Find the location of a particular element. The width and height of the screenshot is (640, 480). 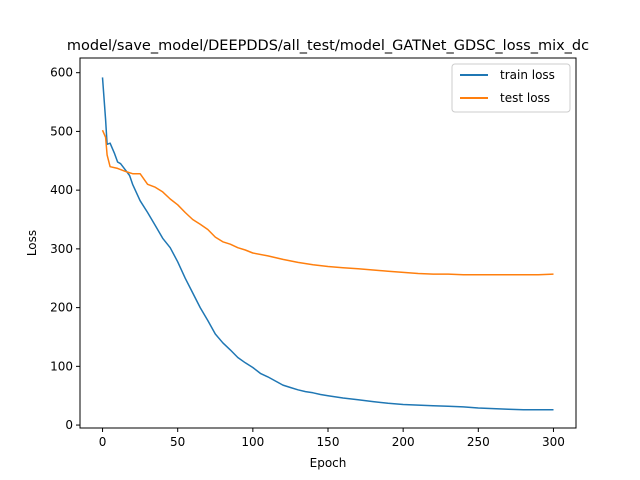

legend: train loss test loss is located at coordinates (511, 88).